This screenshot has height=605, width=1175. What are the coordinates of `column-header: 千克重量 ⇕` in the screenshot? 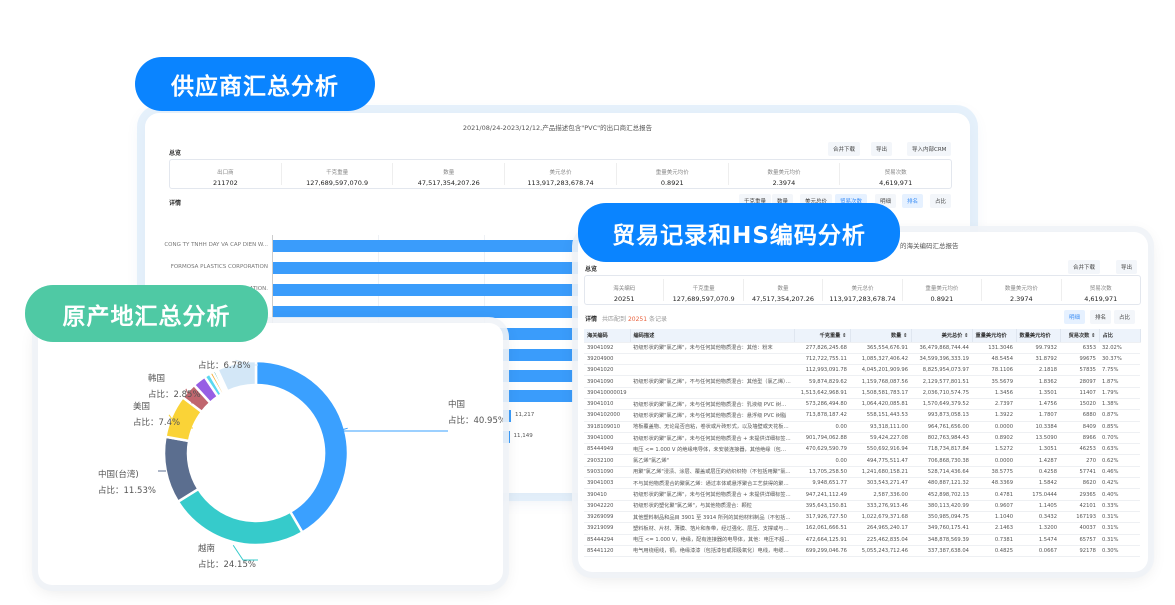 It's located at (822, 336).